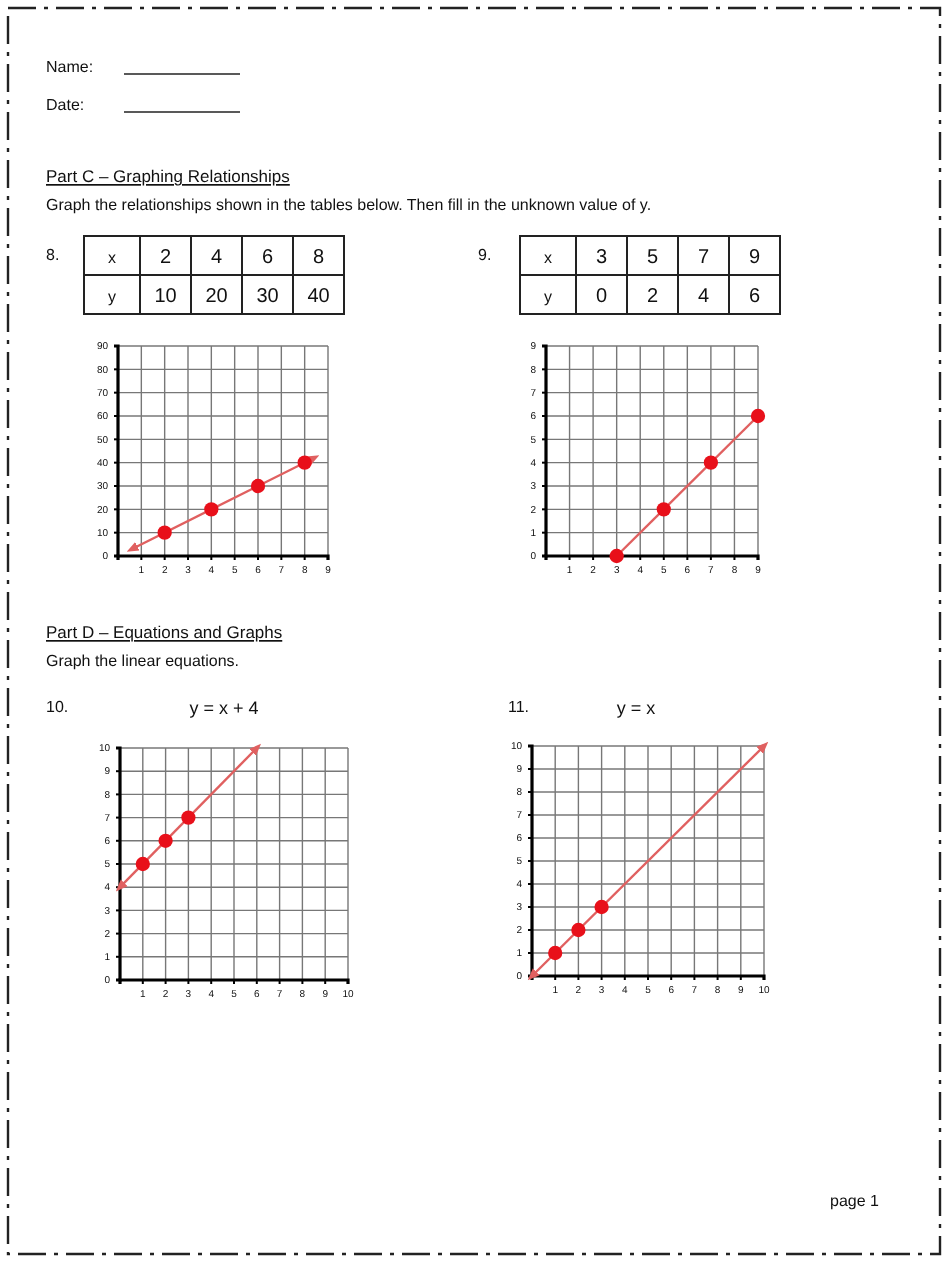 This screenshot has height=1262, width=948. Describe the element at coordinates (164, 632) in the screenshot. I see `text: Part D – Equations and Graphs` at that location.